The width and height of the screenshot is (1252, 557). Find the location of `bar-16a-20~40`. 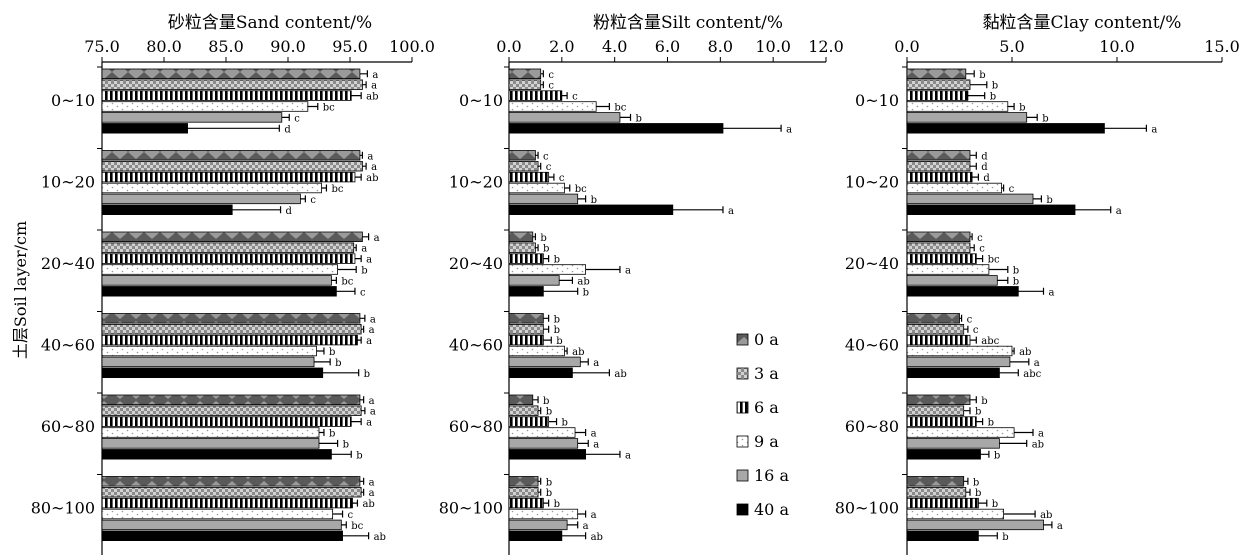

bar-16a-20~40 is located at coordinates (534, 280).